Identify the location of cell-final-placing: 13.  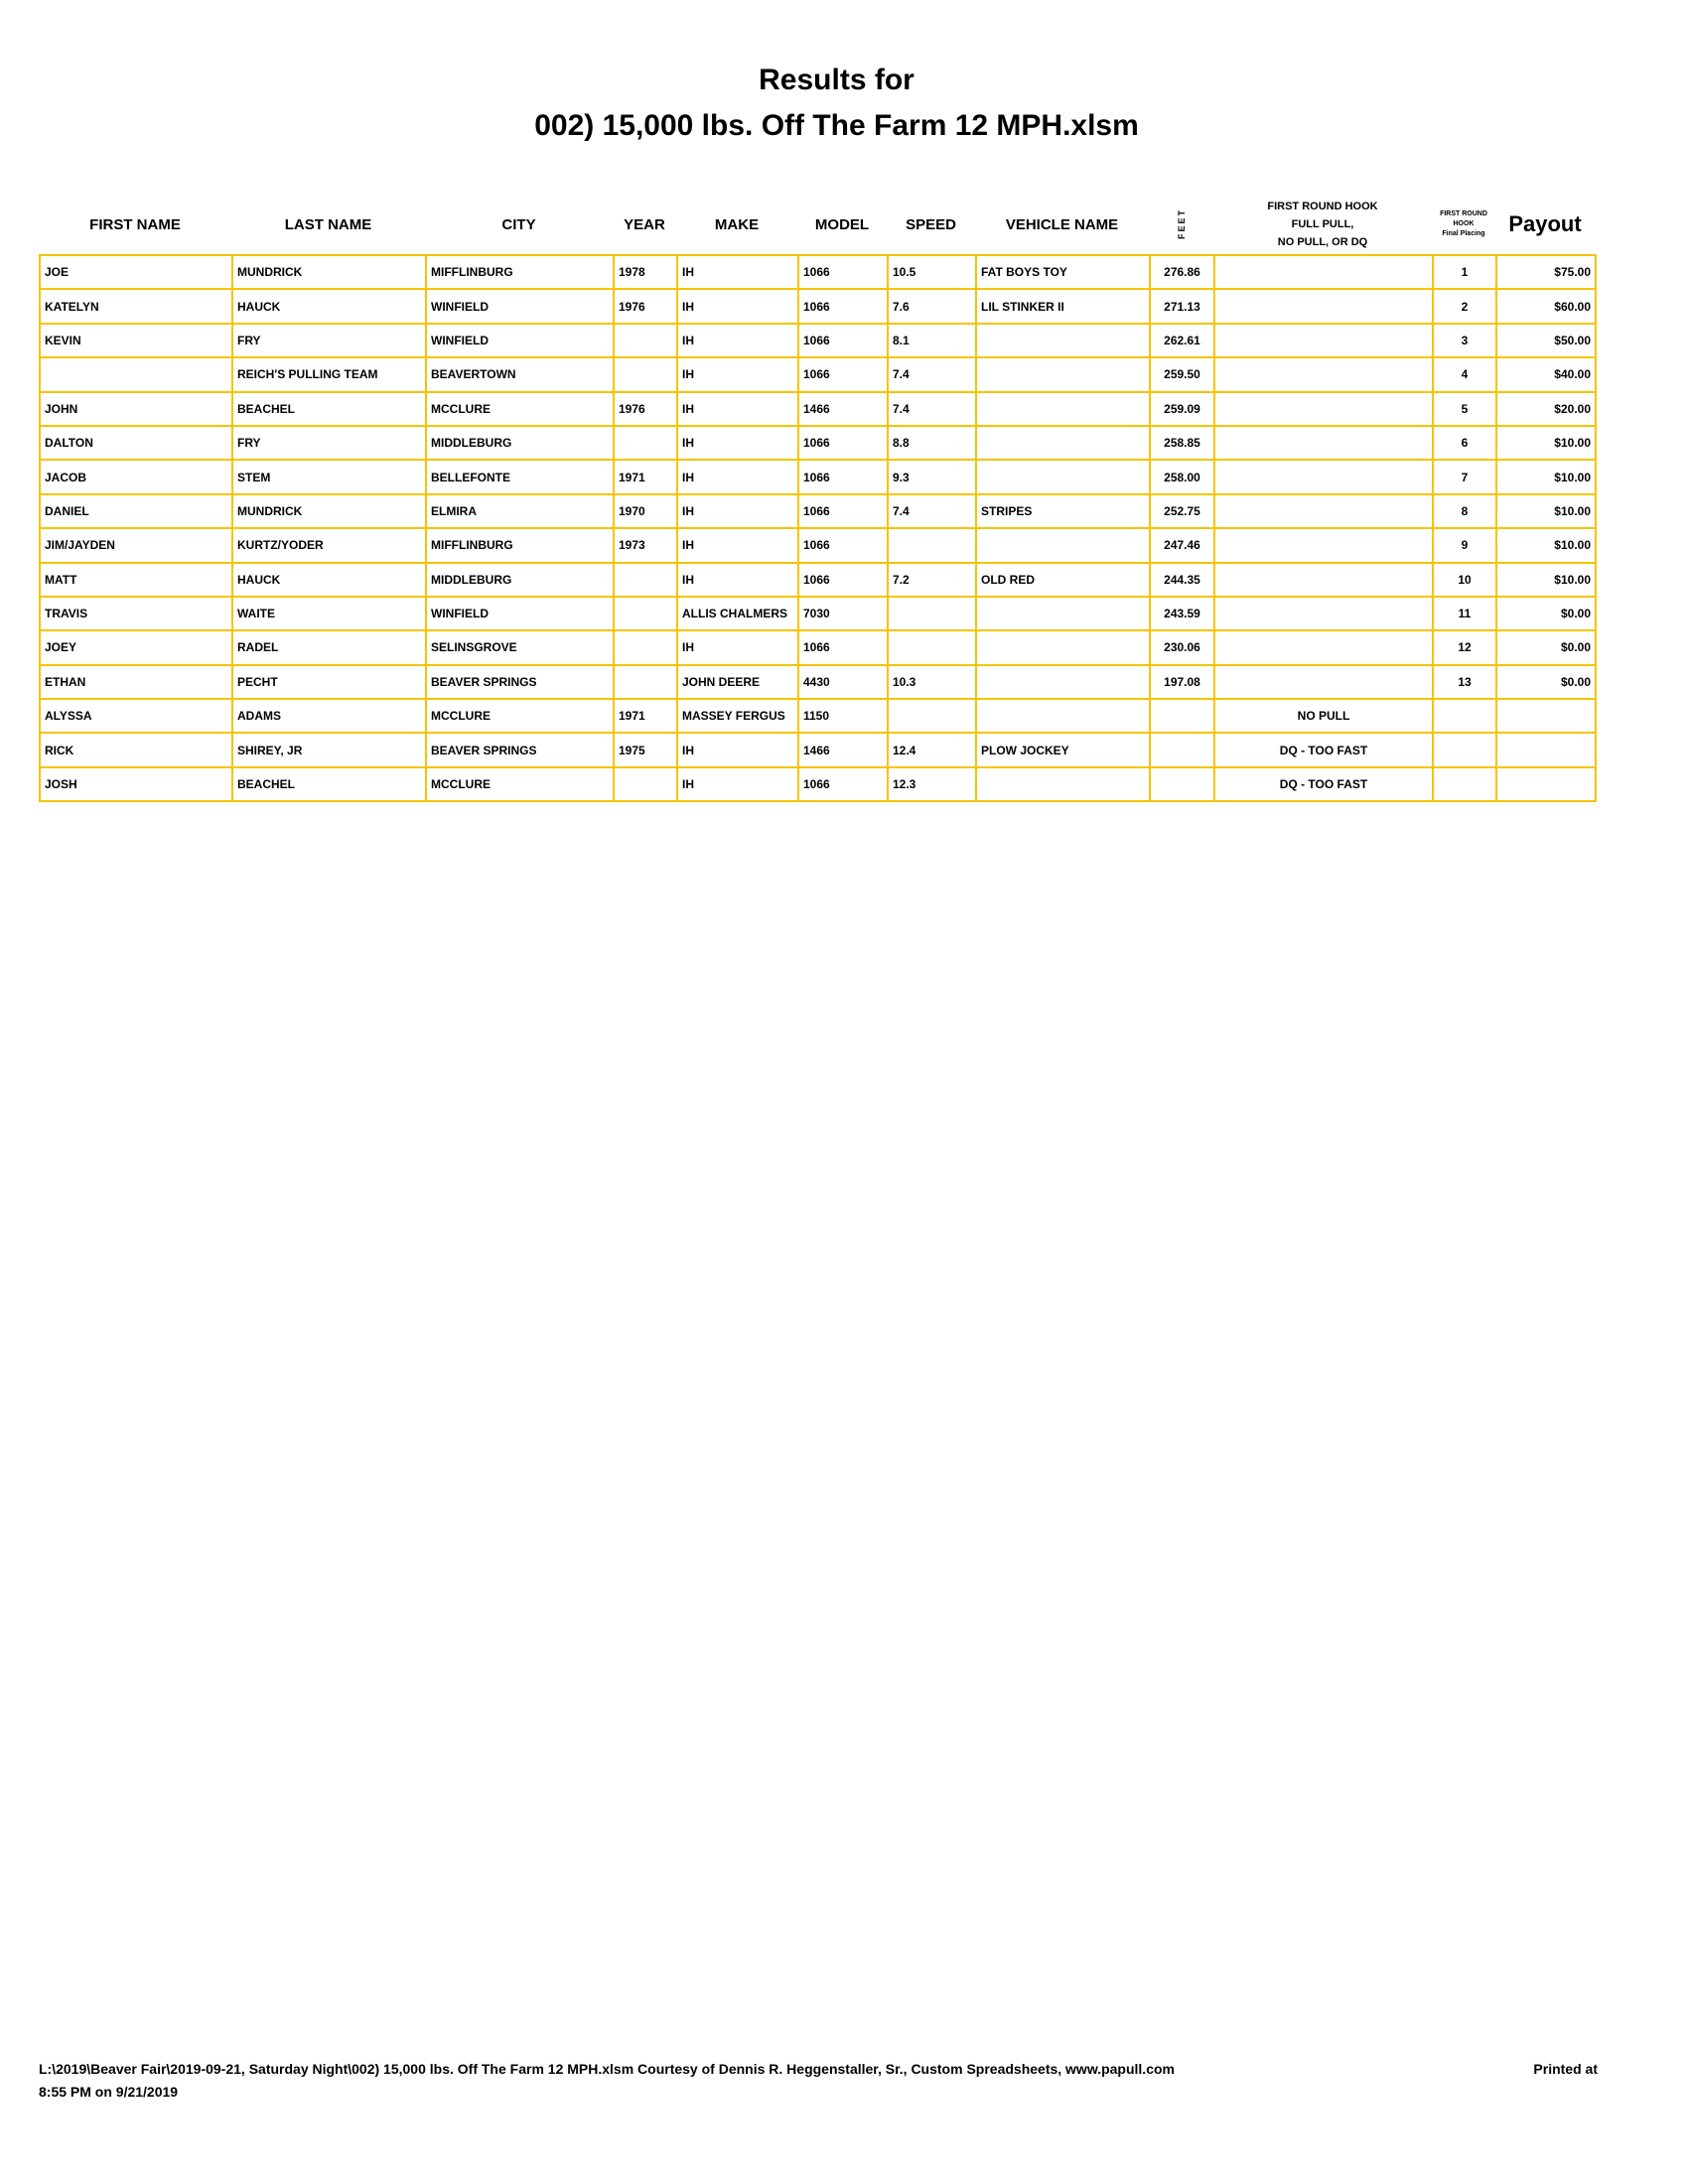
(1464, 682).